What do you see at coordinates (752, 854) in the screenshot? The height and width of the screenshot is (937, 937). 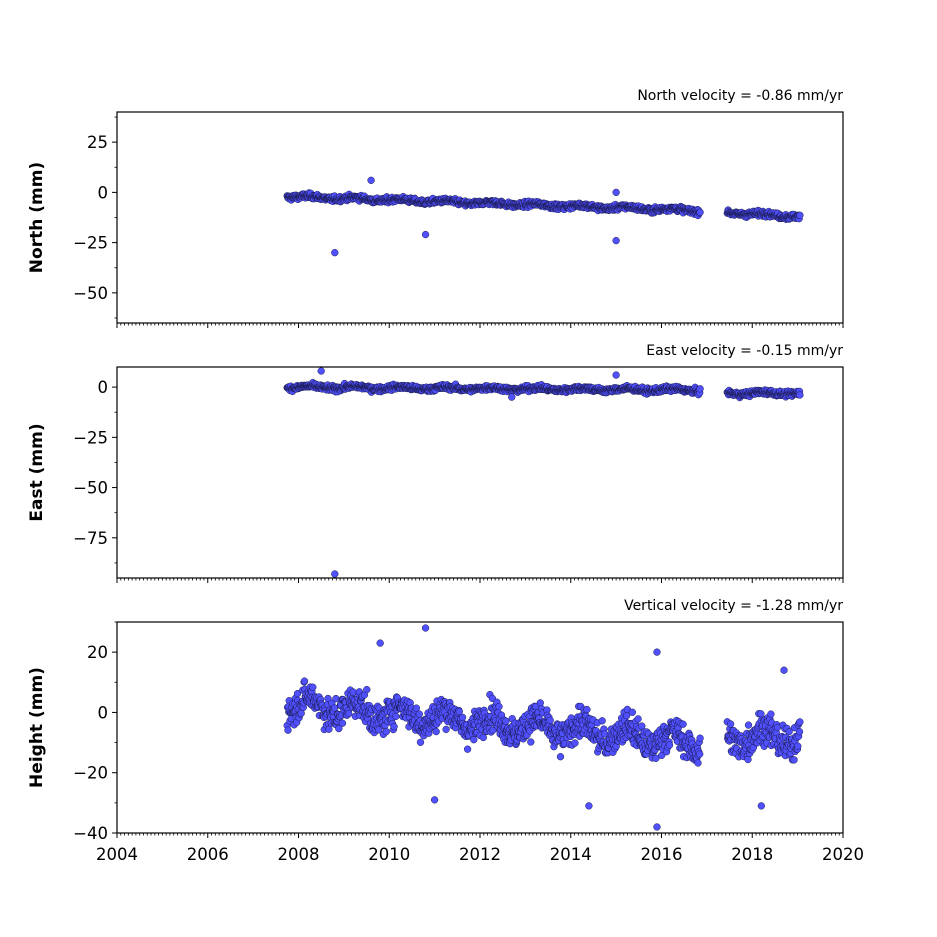 I see `x-tick-label: 2018` at bounding box center [752, 854].